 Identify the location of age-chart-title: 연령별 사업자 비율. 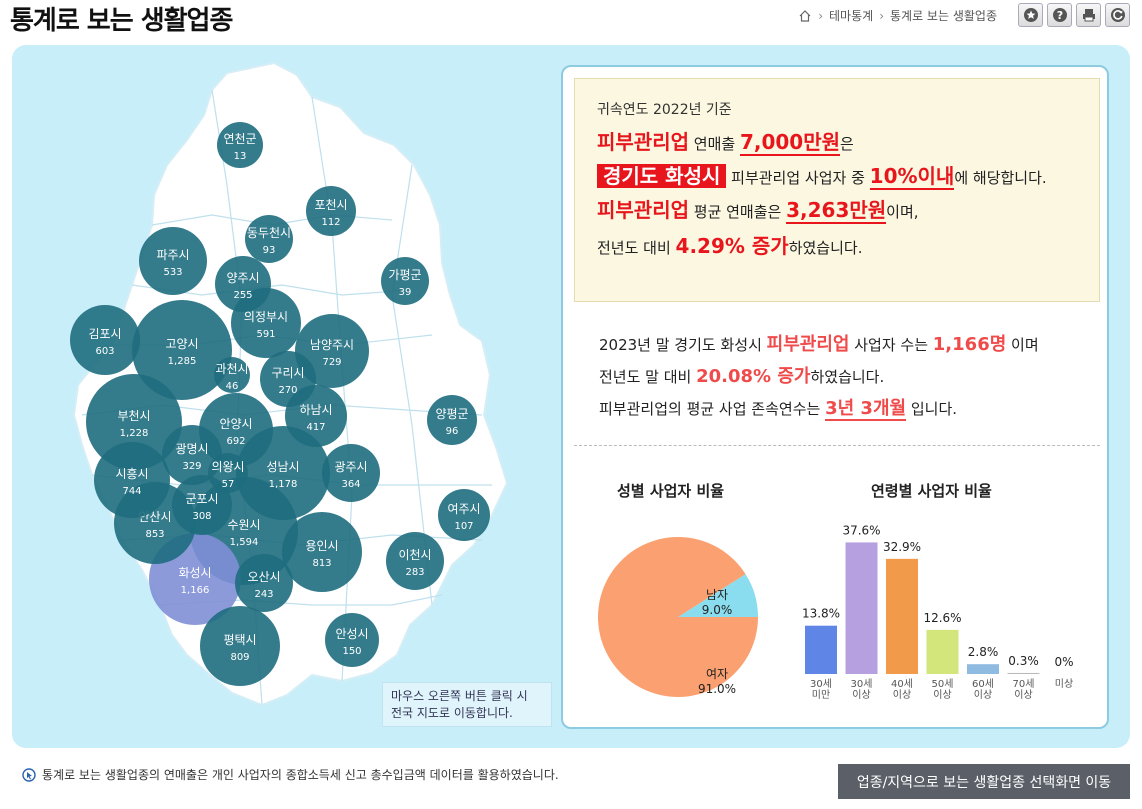
(931, 491).